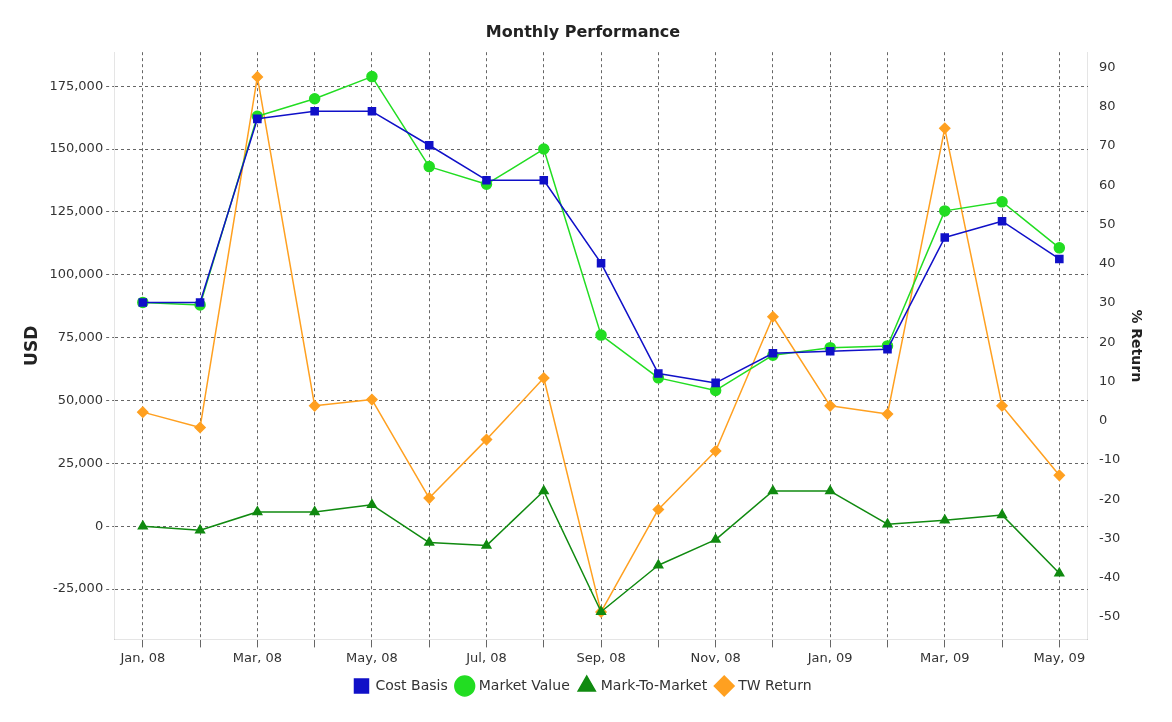 The image size is (1172, 722). Describe the element at coordinates (78, 588) in the screenshot. I see `y-tick-label: -25,000` at that location.